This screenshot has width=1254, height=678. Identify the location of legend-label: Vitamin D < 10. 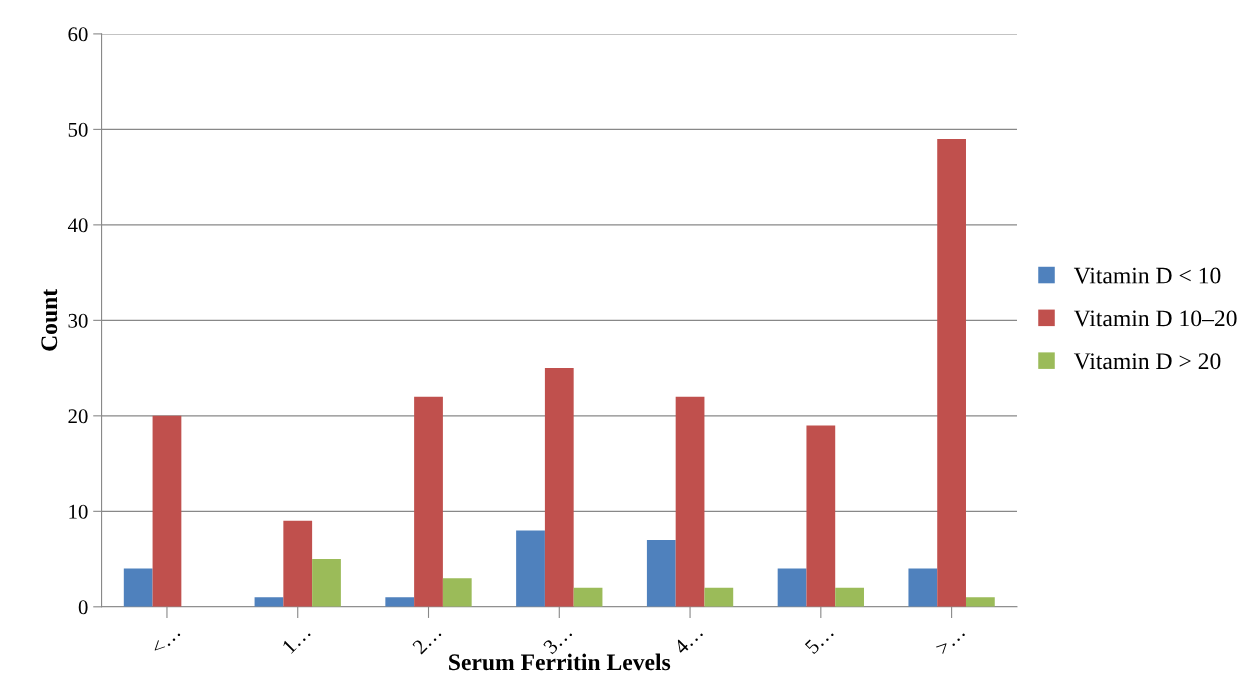
(1147, 275).